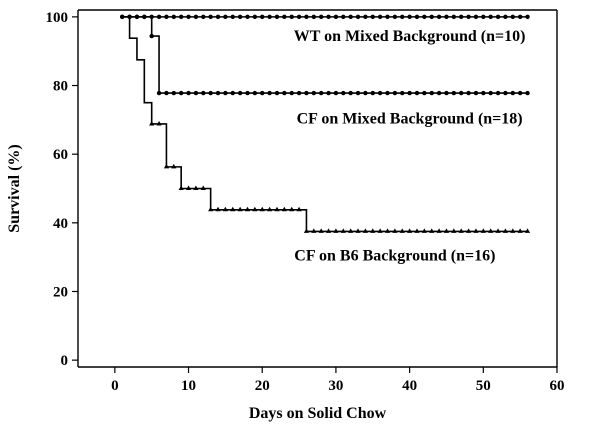  Describe the element at coordinates (65, 361) in the screenshot. I see `y-tick-label: 0` at that location.